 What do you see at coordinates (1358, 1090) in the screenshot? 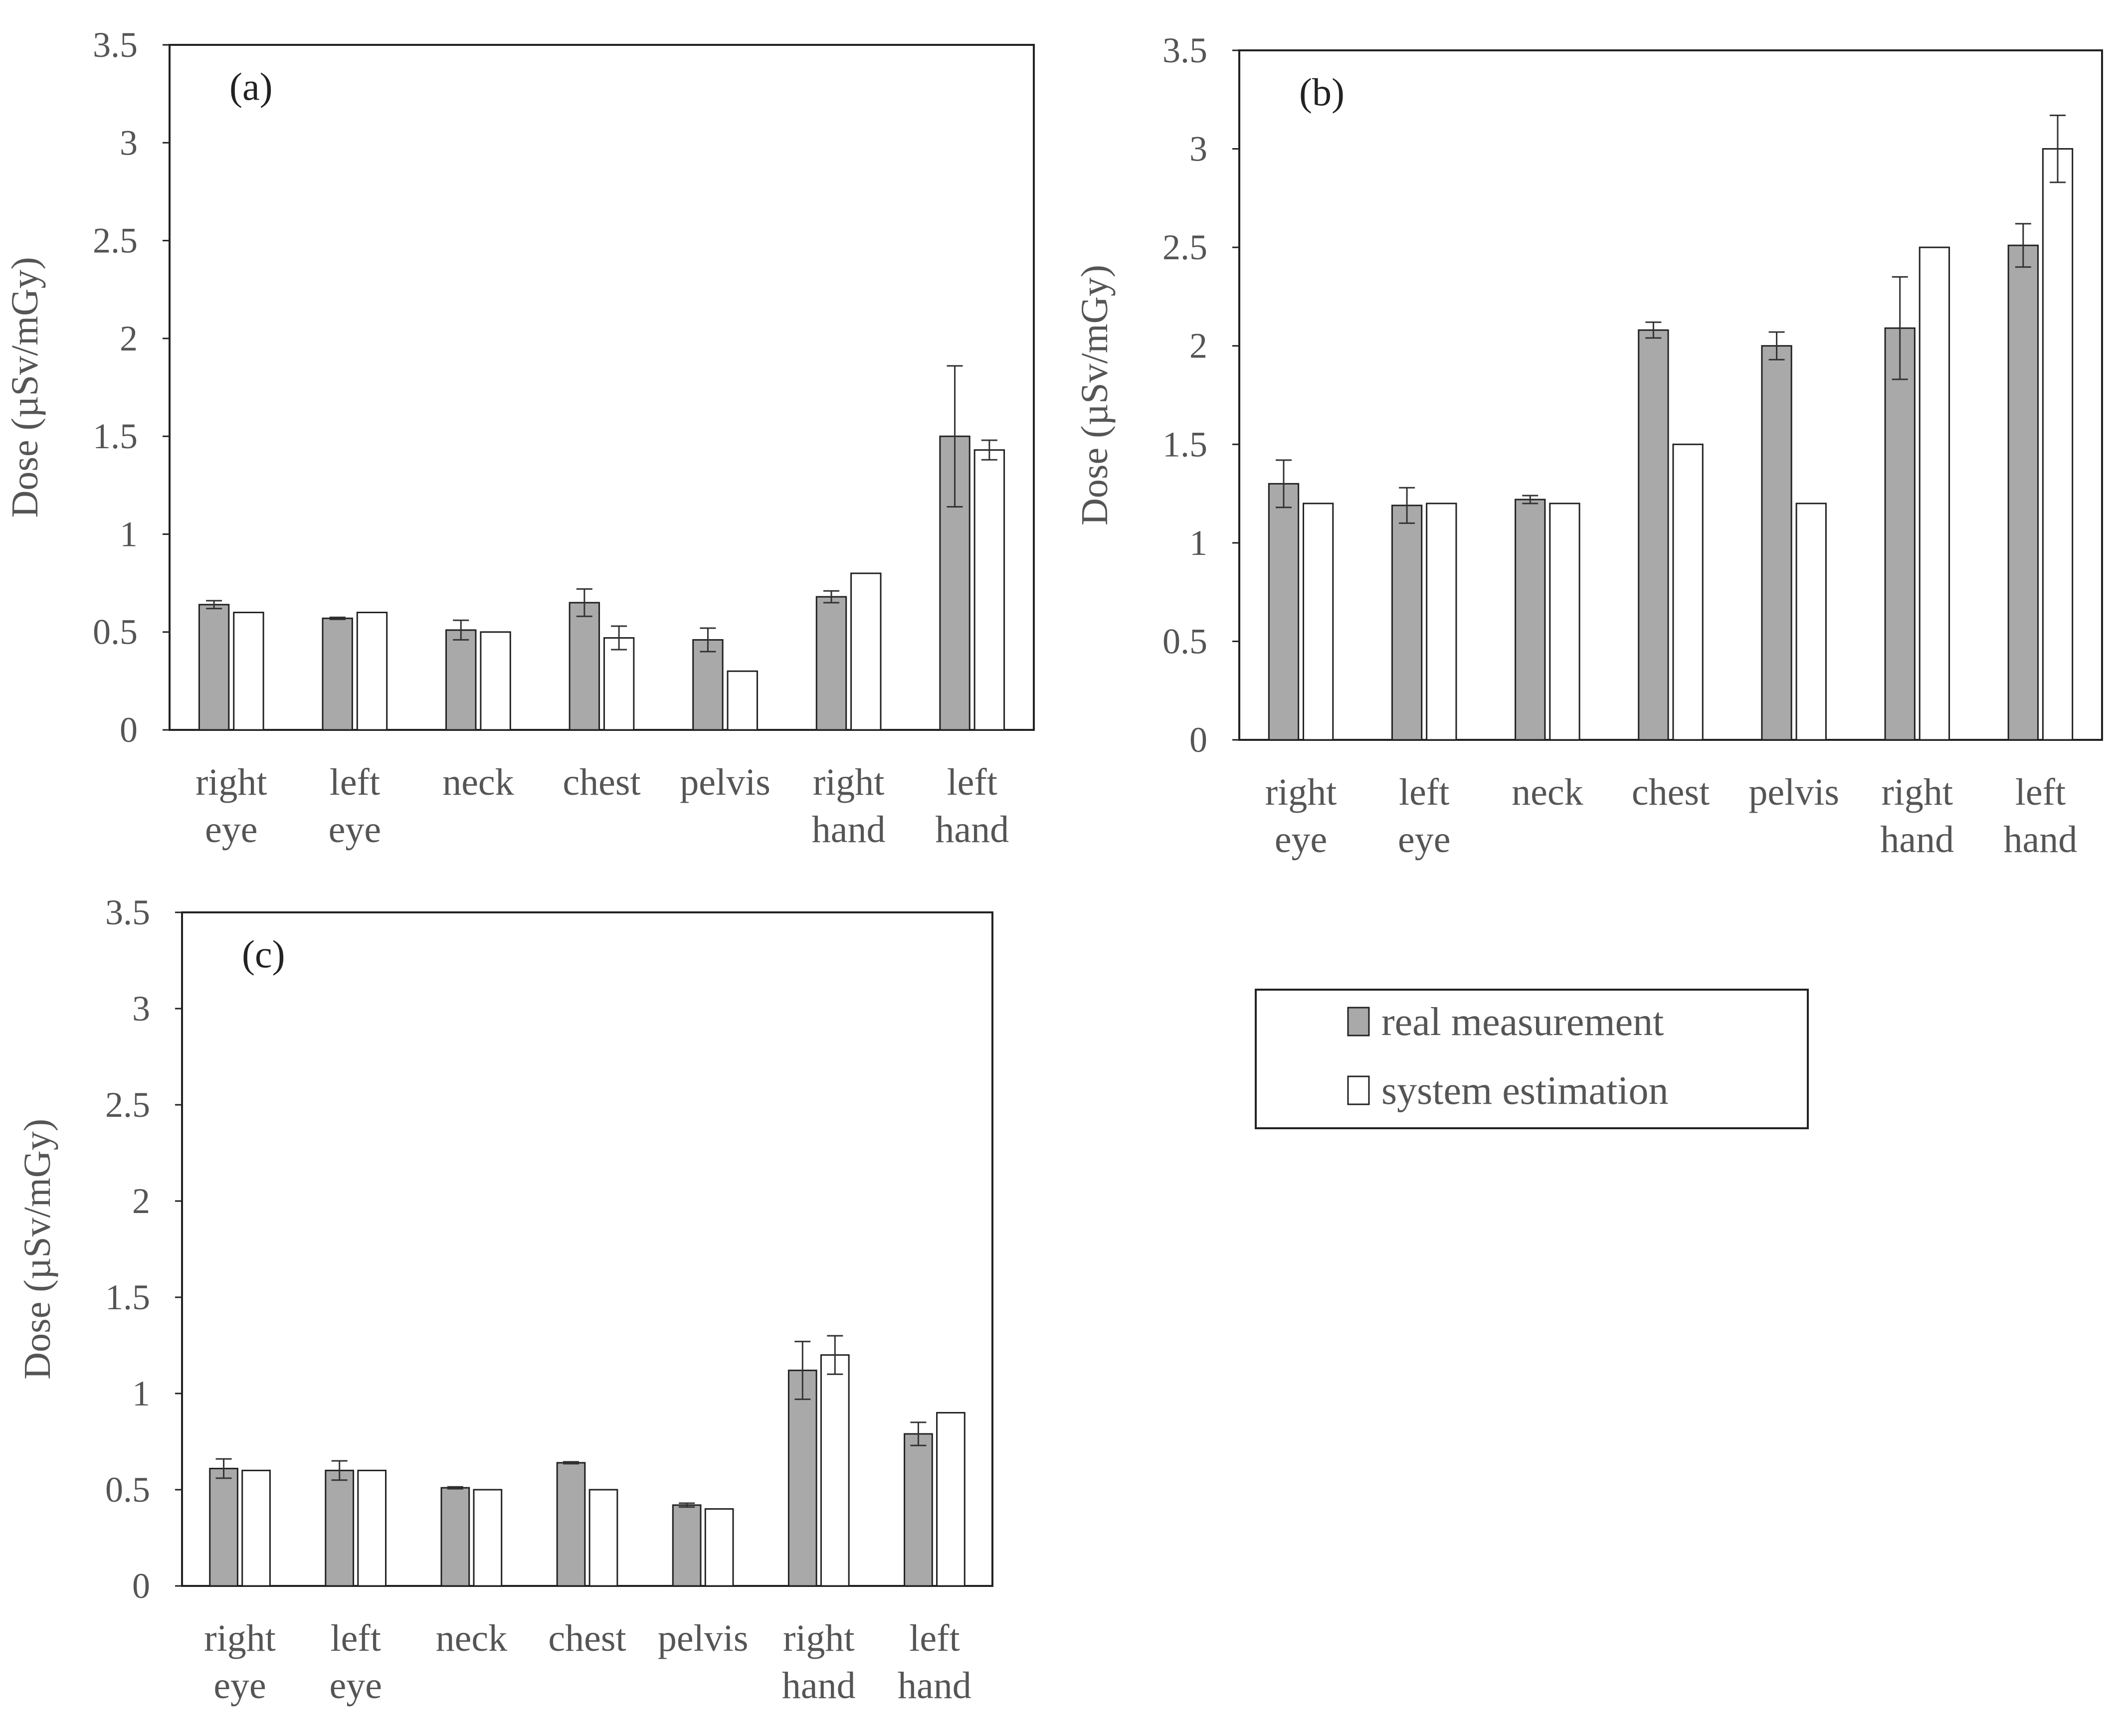
I see `legend-swatch-system-estimation` at bounding box center [1358, 1090].